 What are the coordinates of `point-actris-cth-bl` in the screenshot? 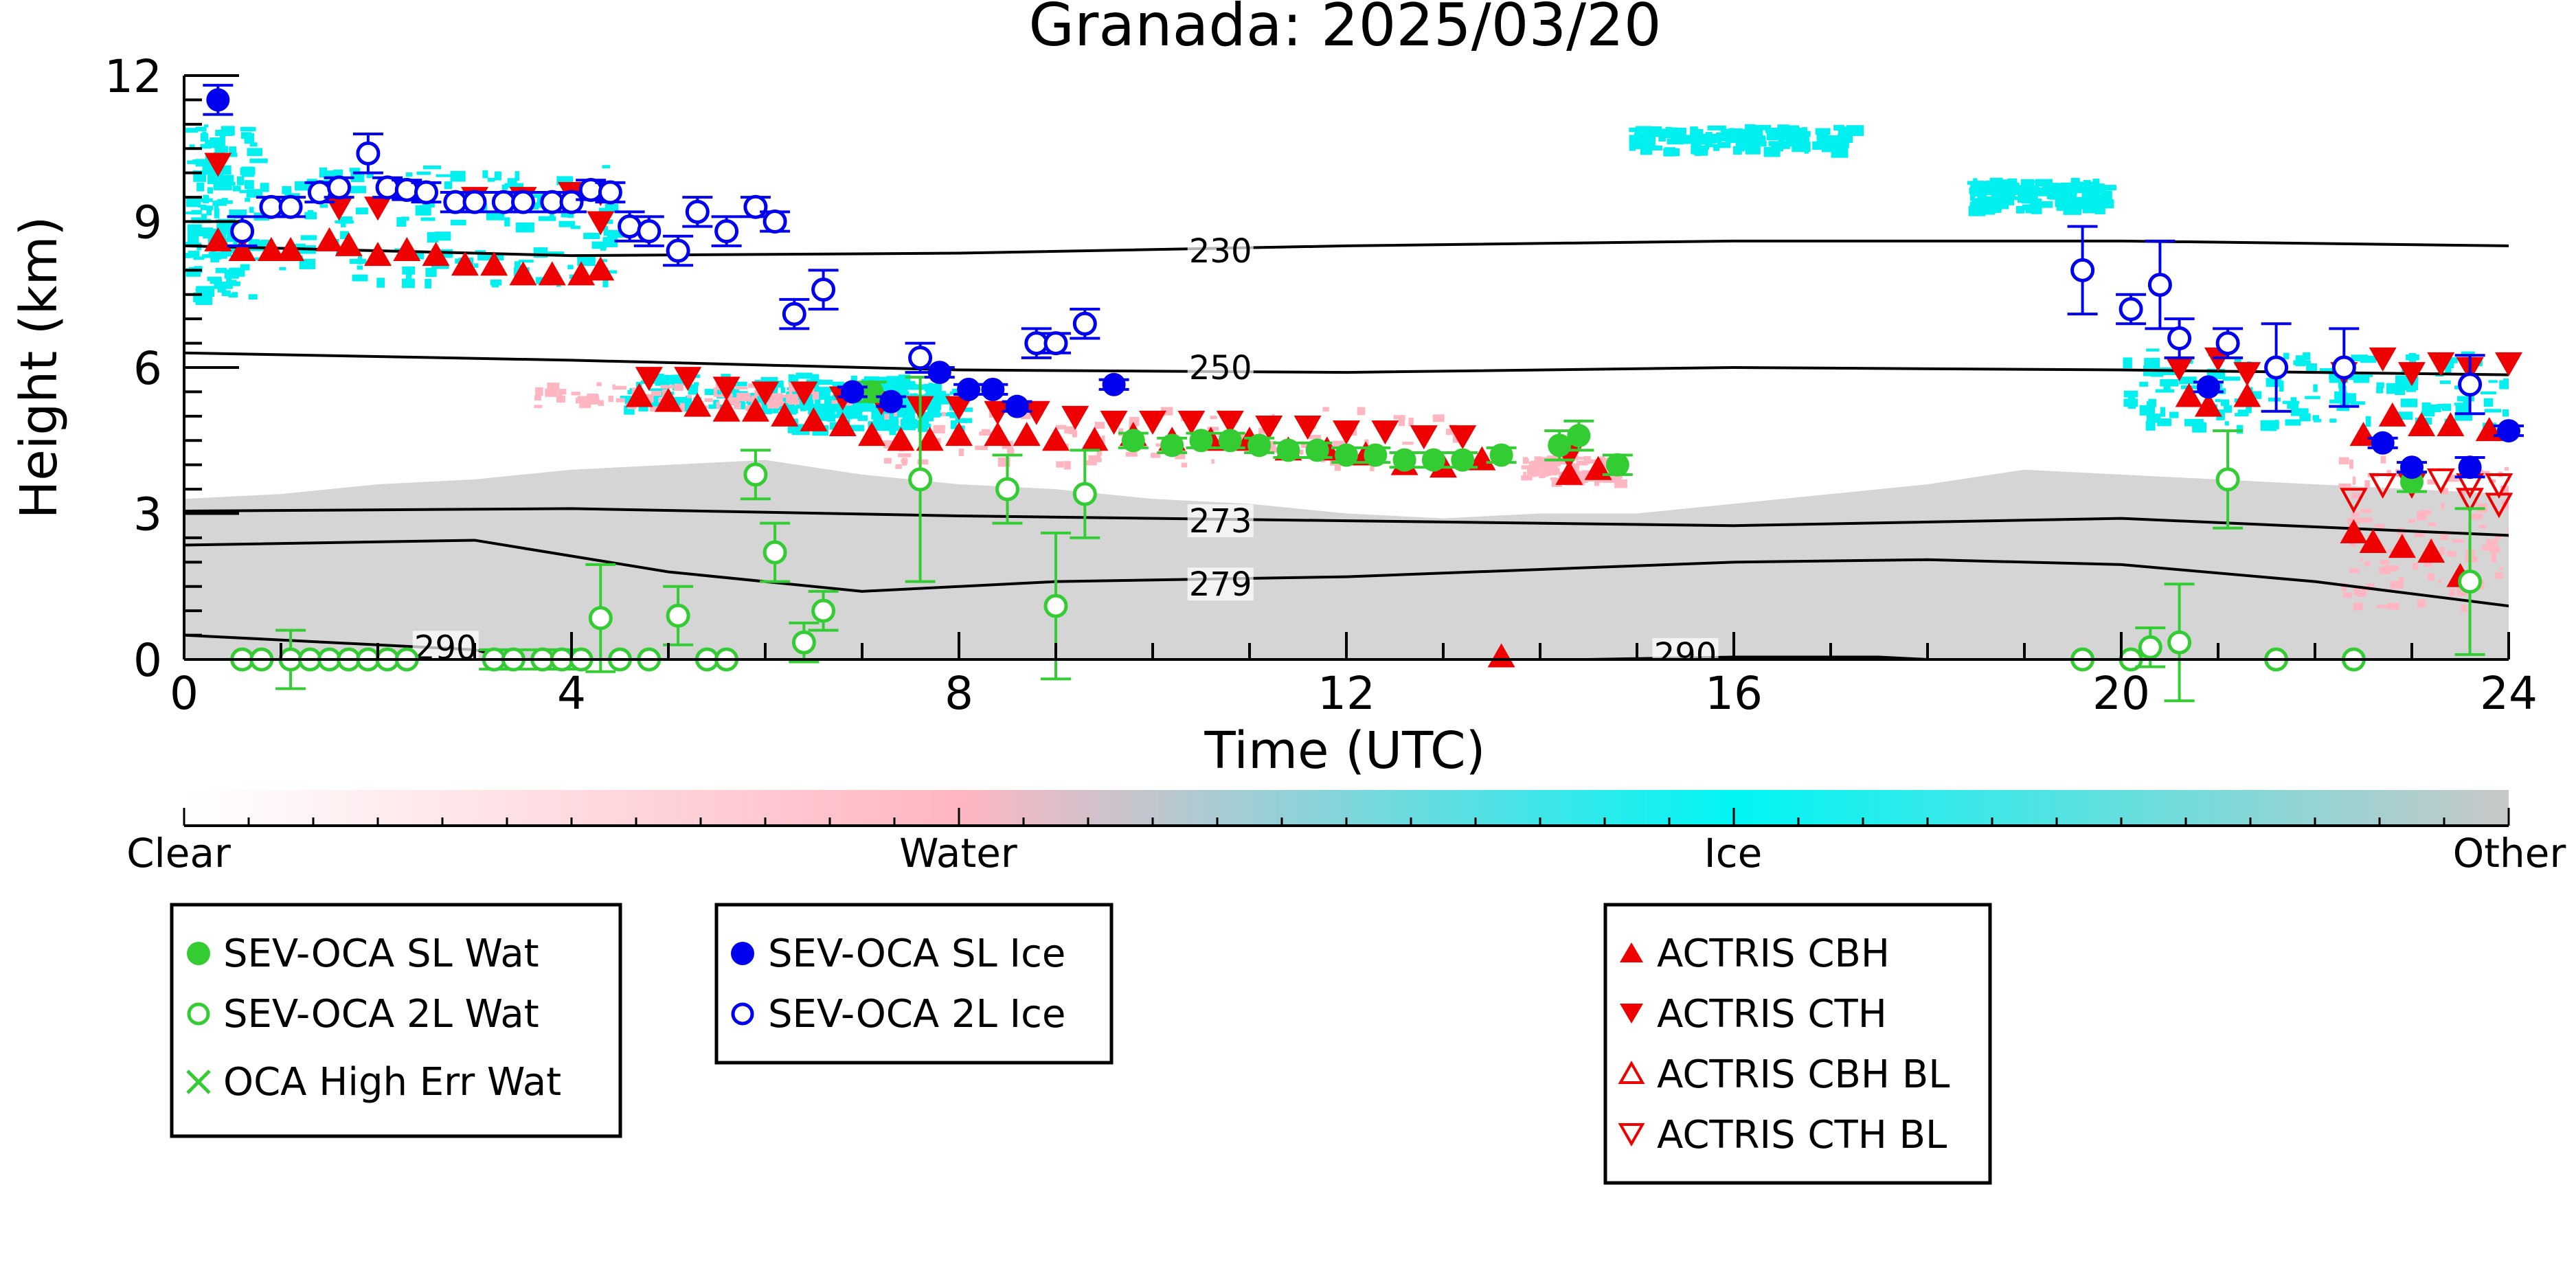 It's located at (2383, 486).